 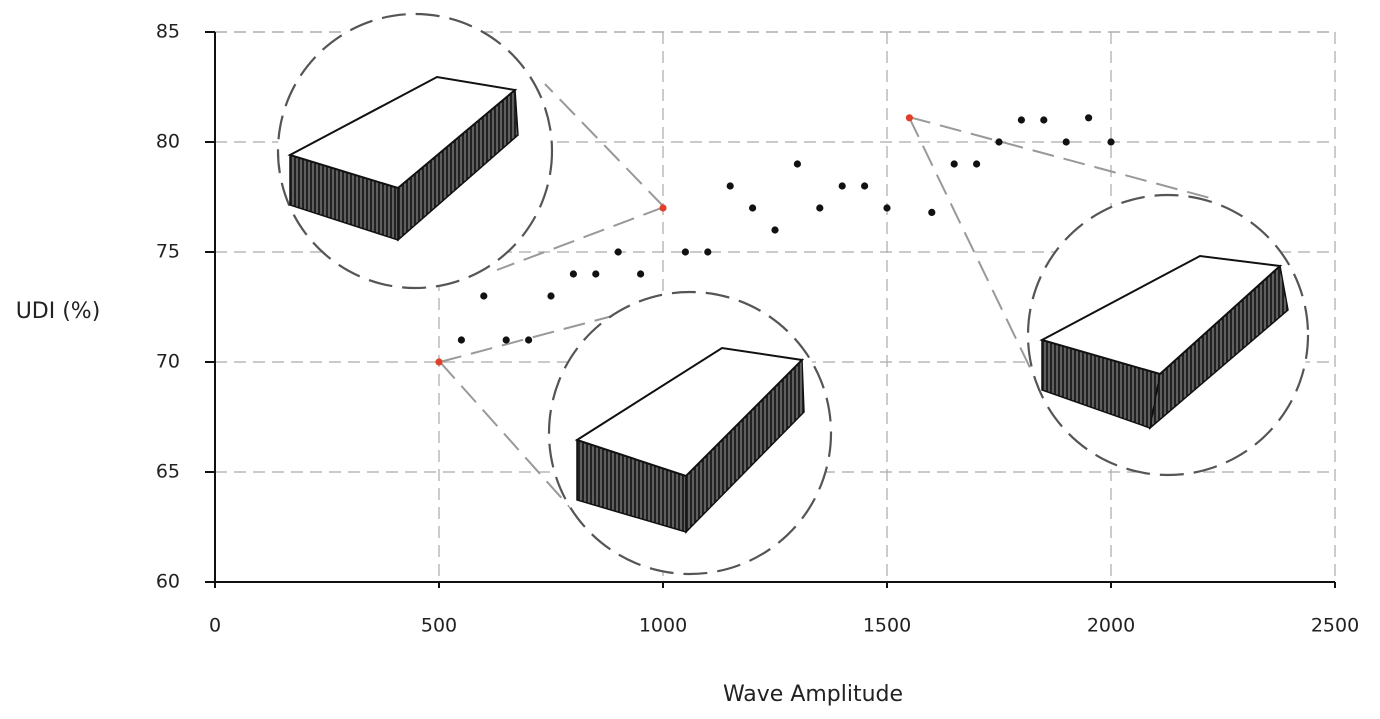 What do you see at coordinates (439, 626) in the screenshot?
I see `x-tick-label: 500` at bounding box center [439, 626].